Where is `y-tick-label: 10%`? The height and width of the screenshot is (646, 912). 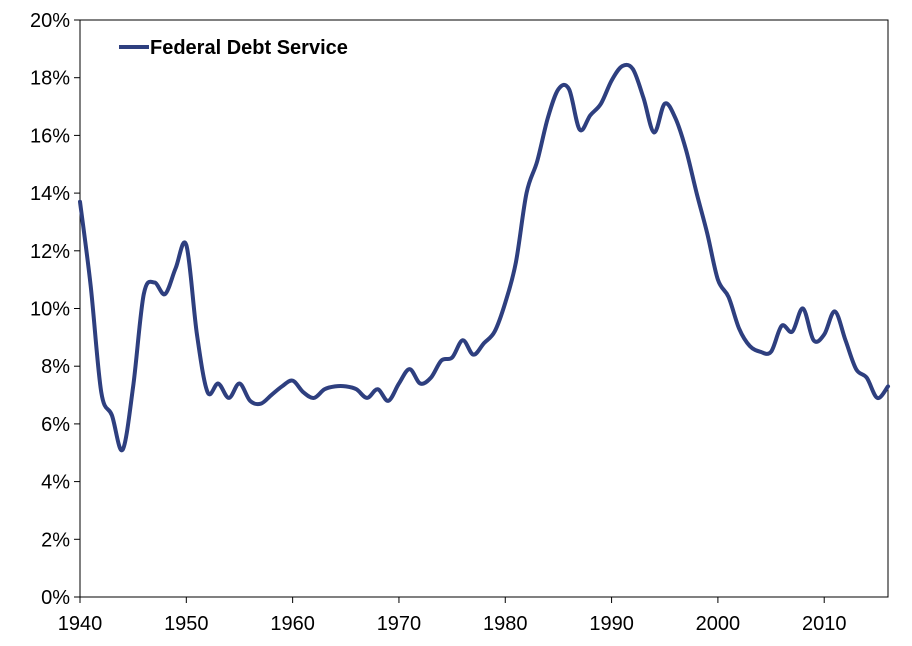 y-tick-label: 10% is located at coordinates (50, 310).